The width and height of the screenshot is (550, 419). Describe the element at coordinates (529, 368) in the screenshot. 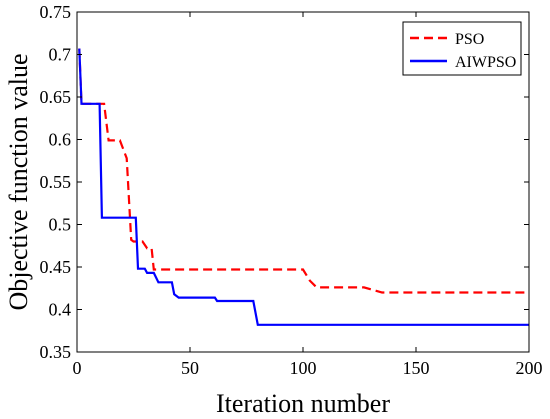

I see `x-tick-label: 200` at that location.